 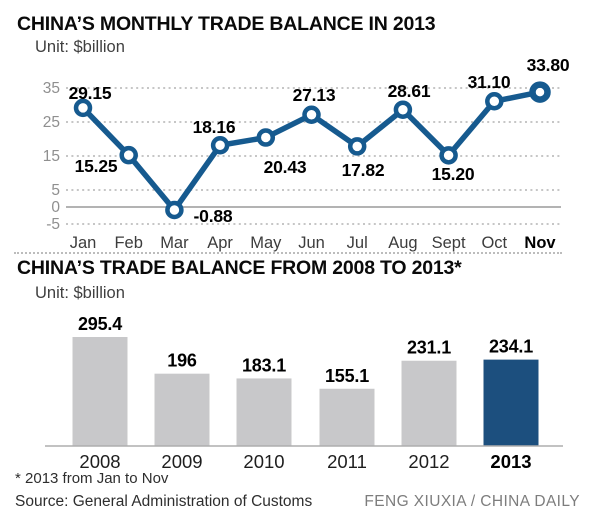 I want to click on point-value-label: 15.25, so click(x=96, y=166).